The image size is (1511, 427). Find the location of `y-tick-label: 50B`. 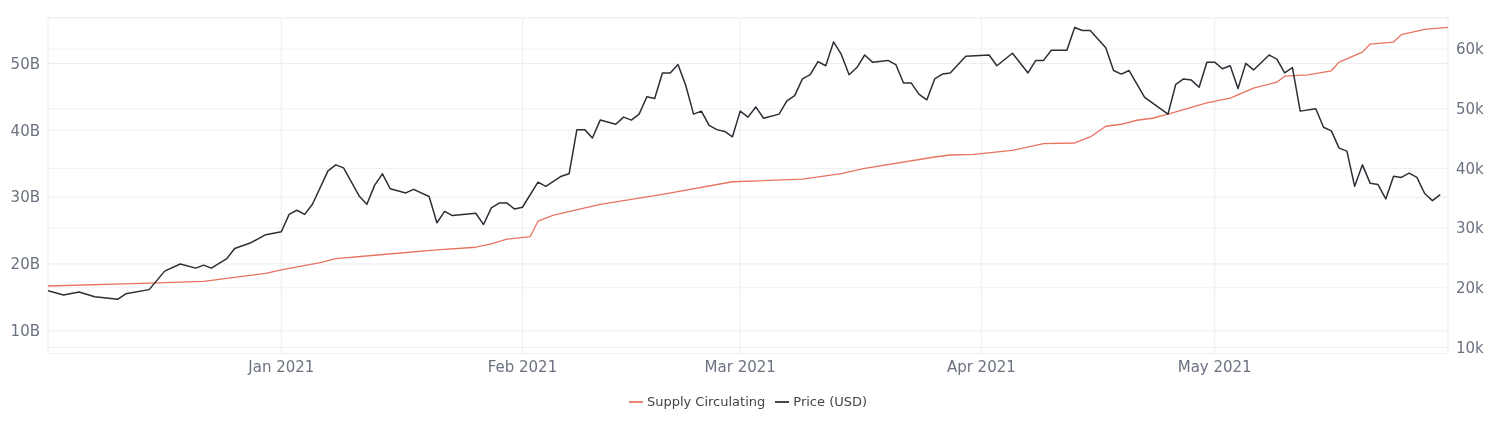

y-tick-label: 50B is located at coordinates (25, 63).